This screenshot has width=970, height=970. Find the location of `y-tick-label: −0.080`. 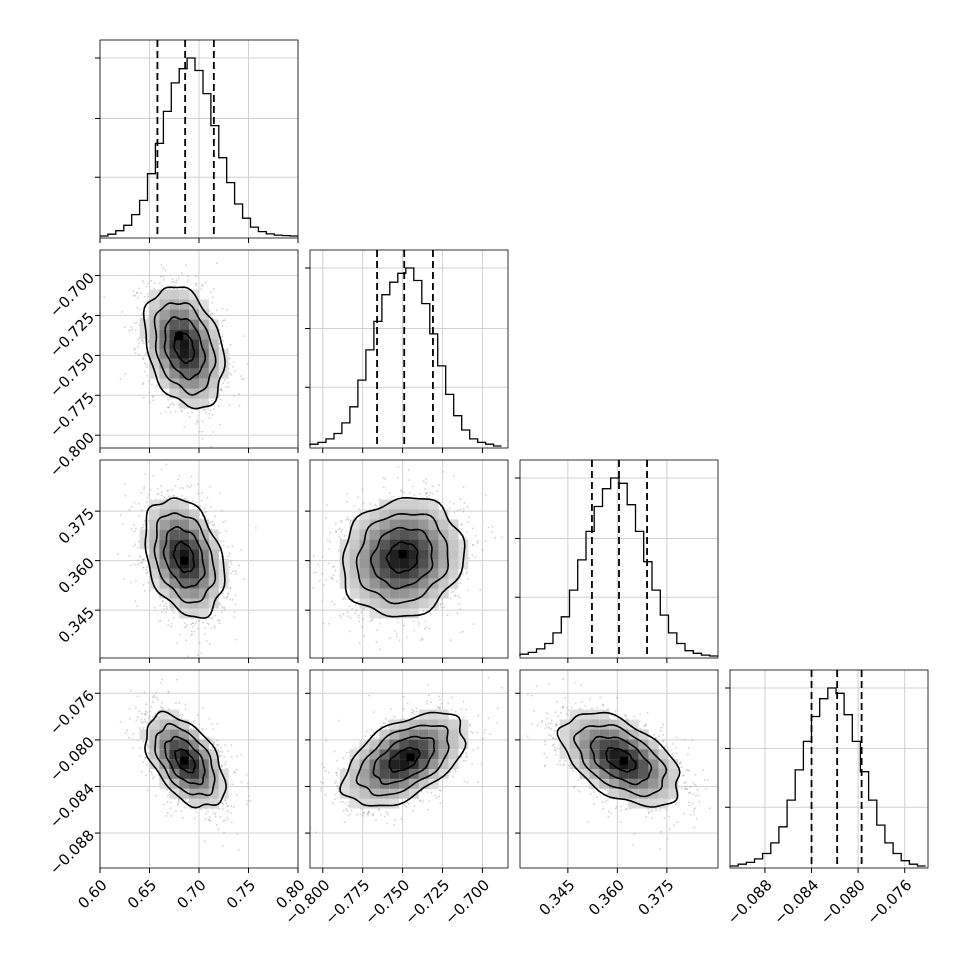

y-tick-label: −0.080 is located at coordinates (72, 759).